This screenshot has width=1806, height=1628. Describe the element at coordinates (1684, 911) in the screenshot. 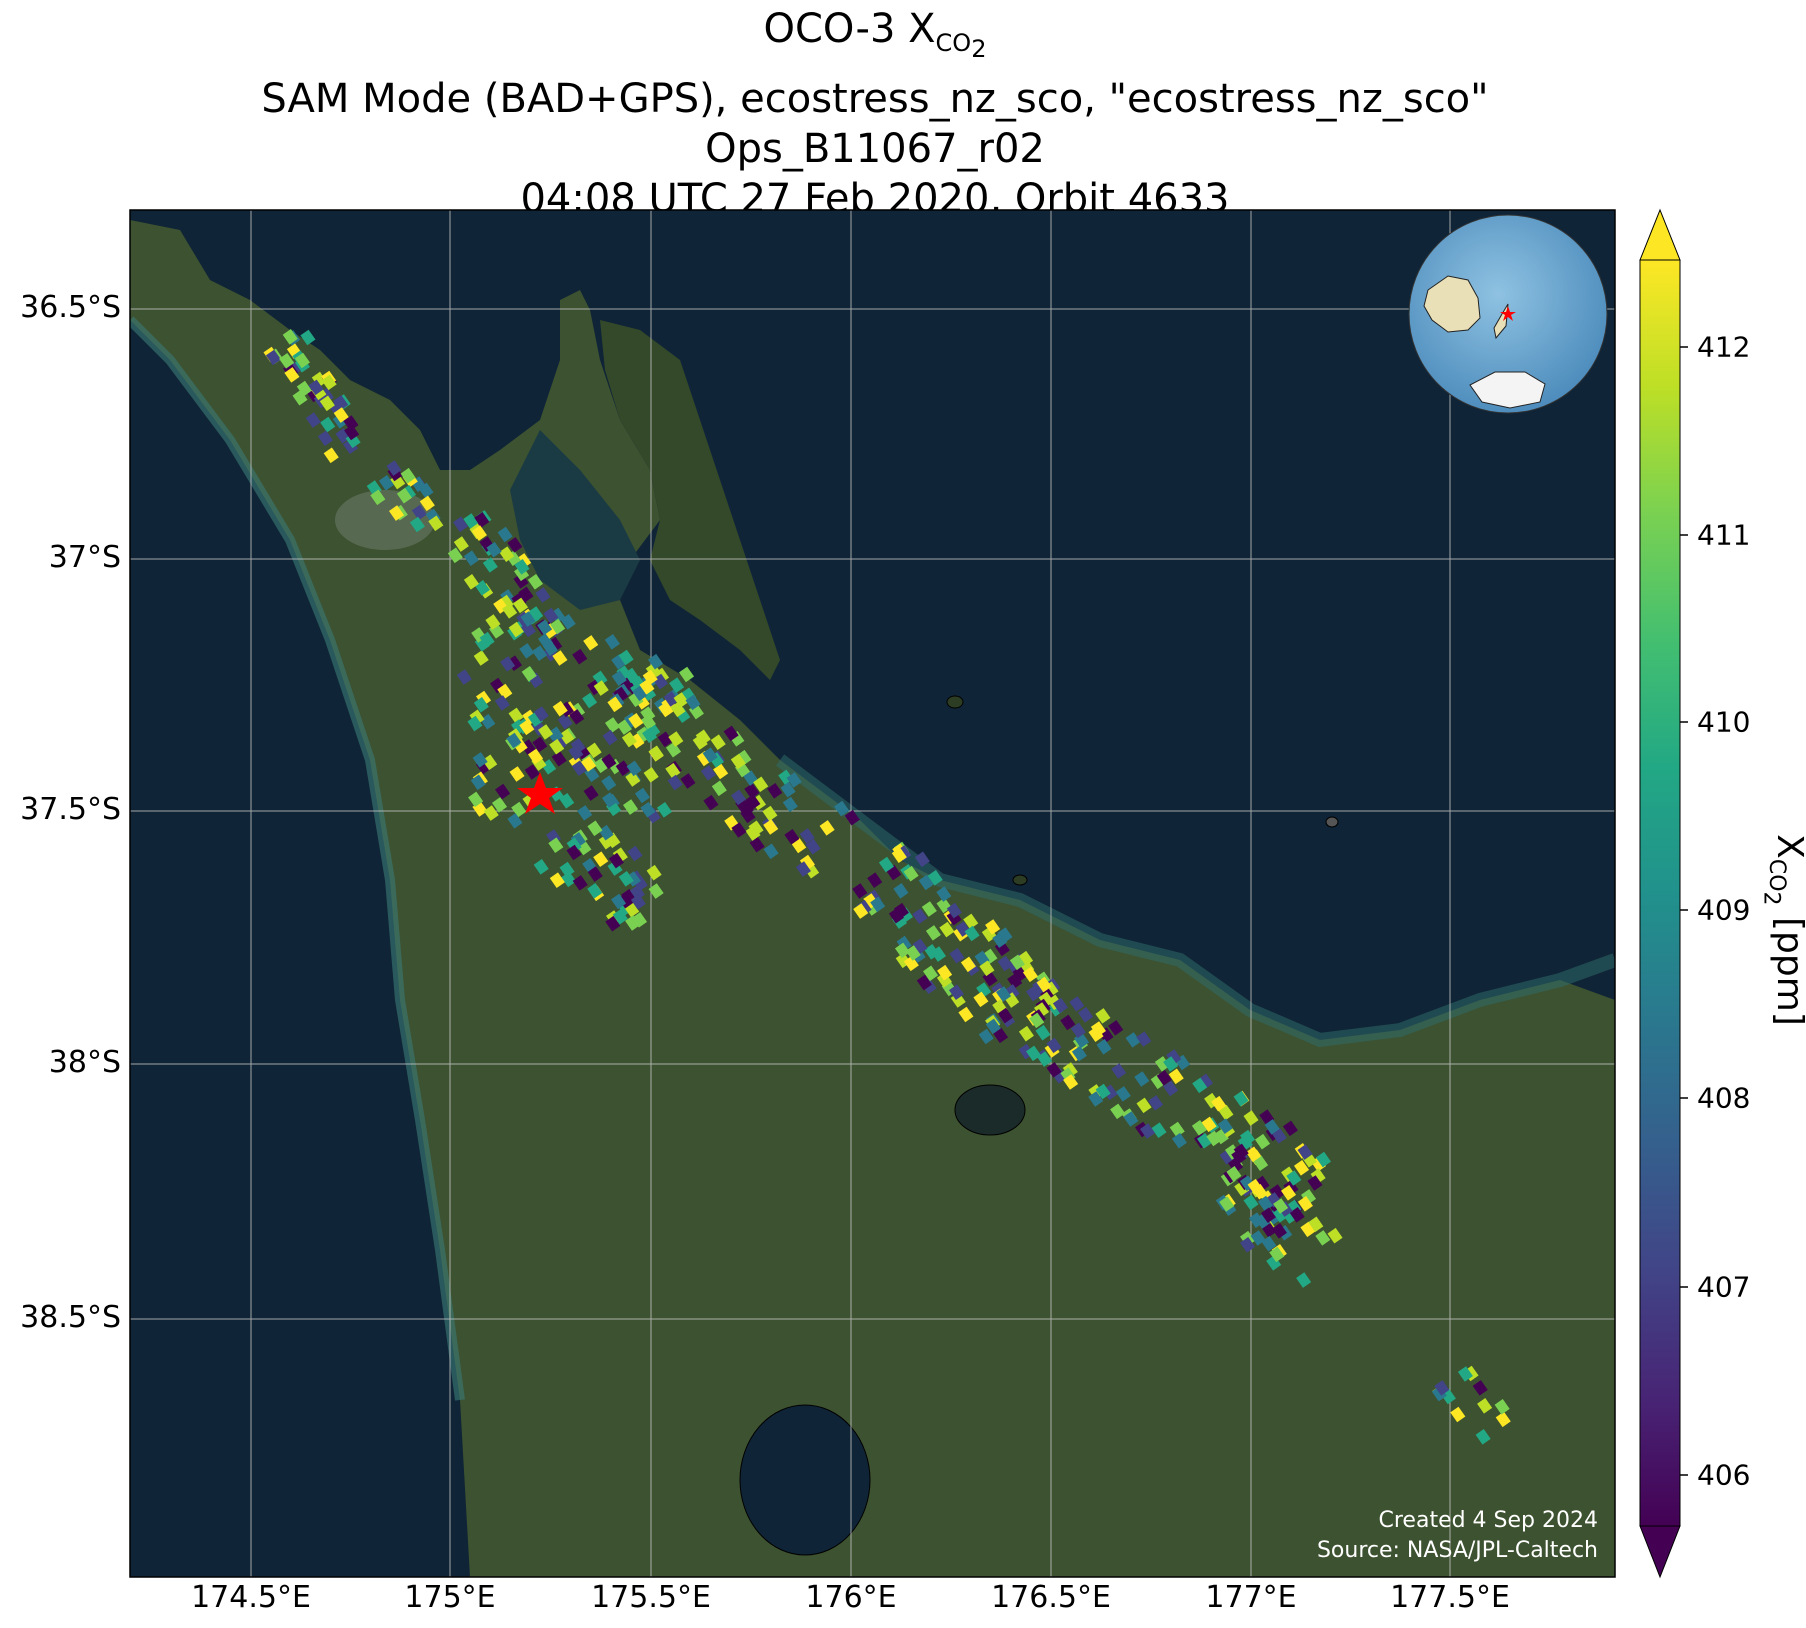

I see `colorbar-ticks` at that location.